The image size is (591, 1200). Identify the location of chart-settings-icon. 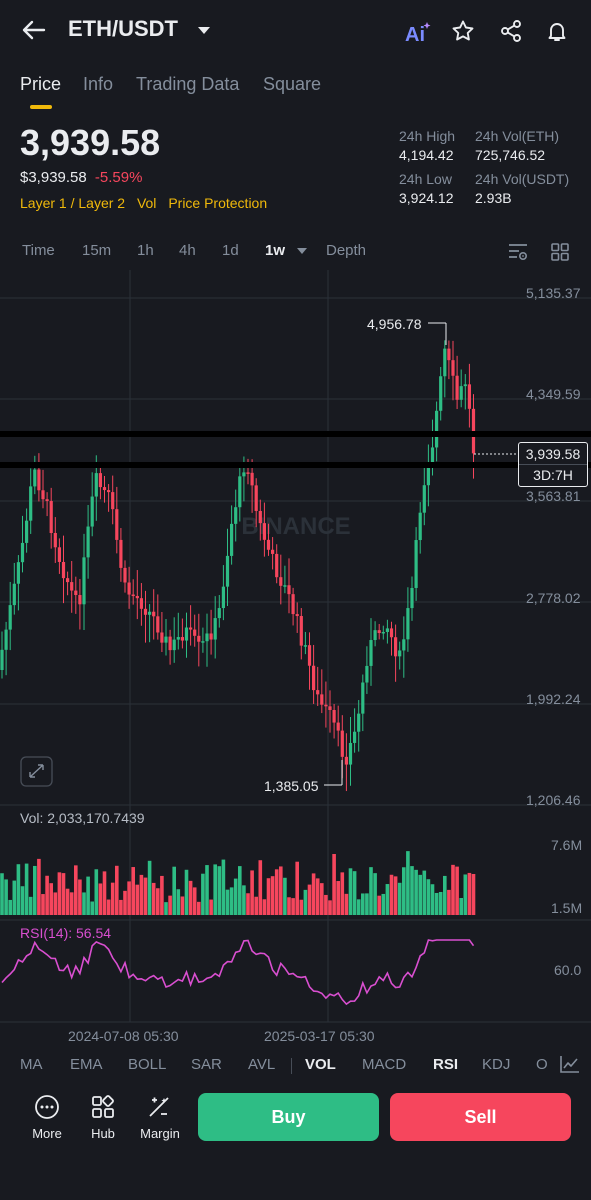
(518, 252).